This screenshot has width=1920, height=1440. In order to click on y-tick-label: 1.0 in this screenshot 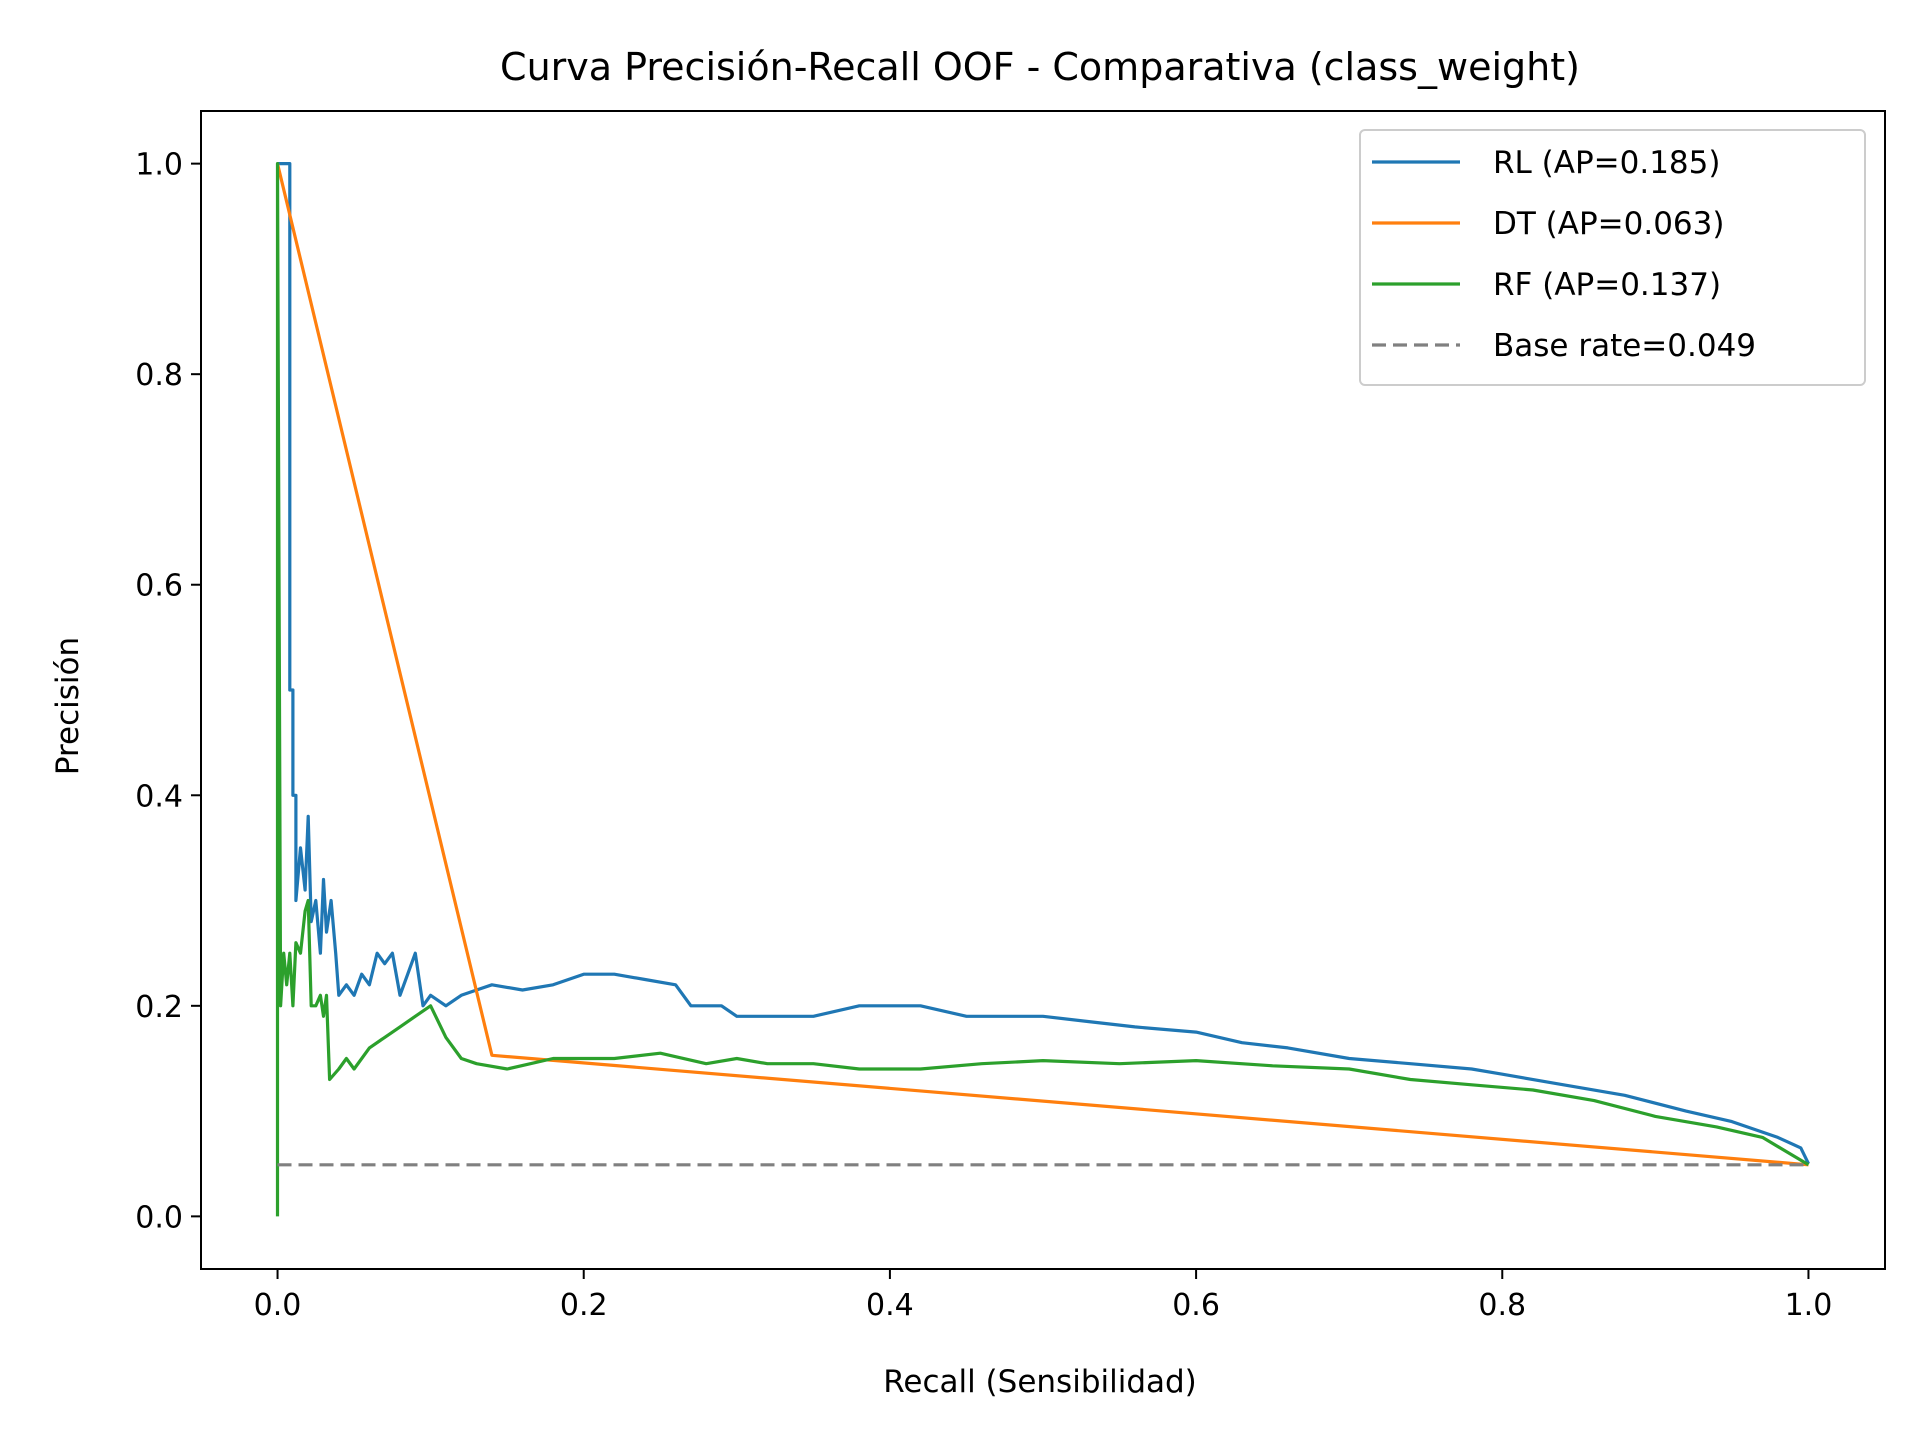, I will do `click(159, 165)`.